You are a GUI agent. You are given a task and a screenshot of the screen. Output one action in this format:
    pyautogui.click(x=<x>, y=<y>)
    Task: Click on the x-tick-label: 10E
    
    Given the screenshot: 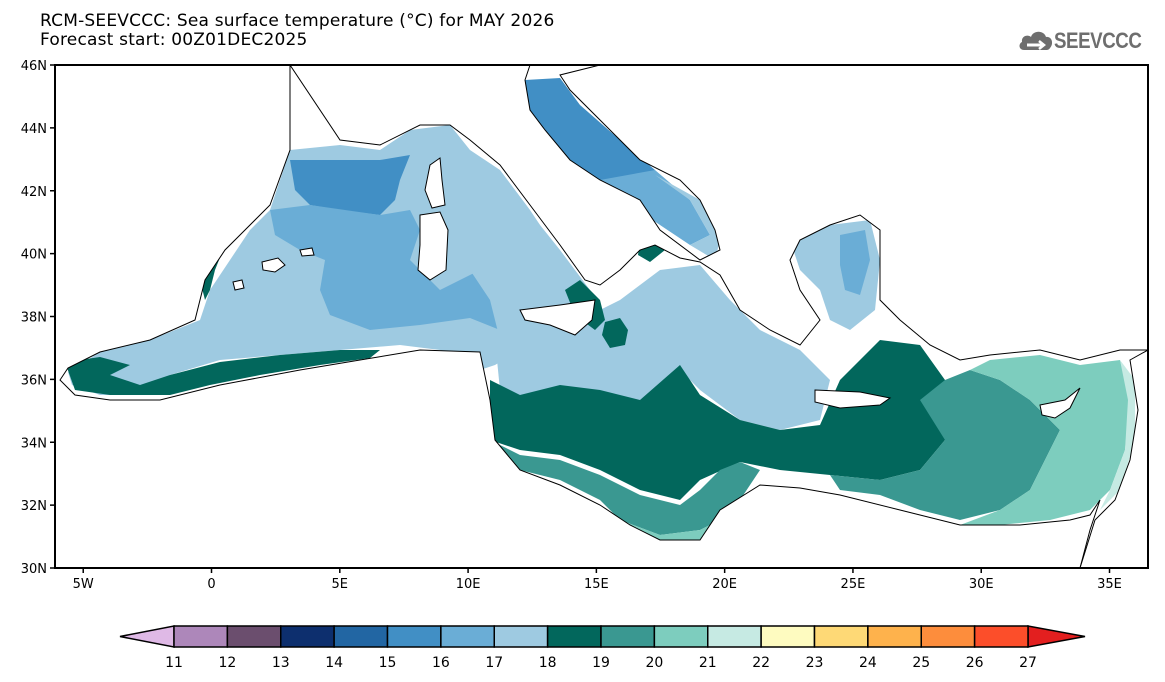 What is the action you would take?
    pyautogui.click(x=468, y=584)
    